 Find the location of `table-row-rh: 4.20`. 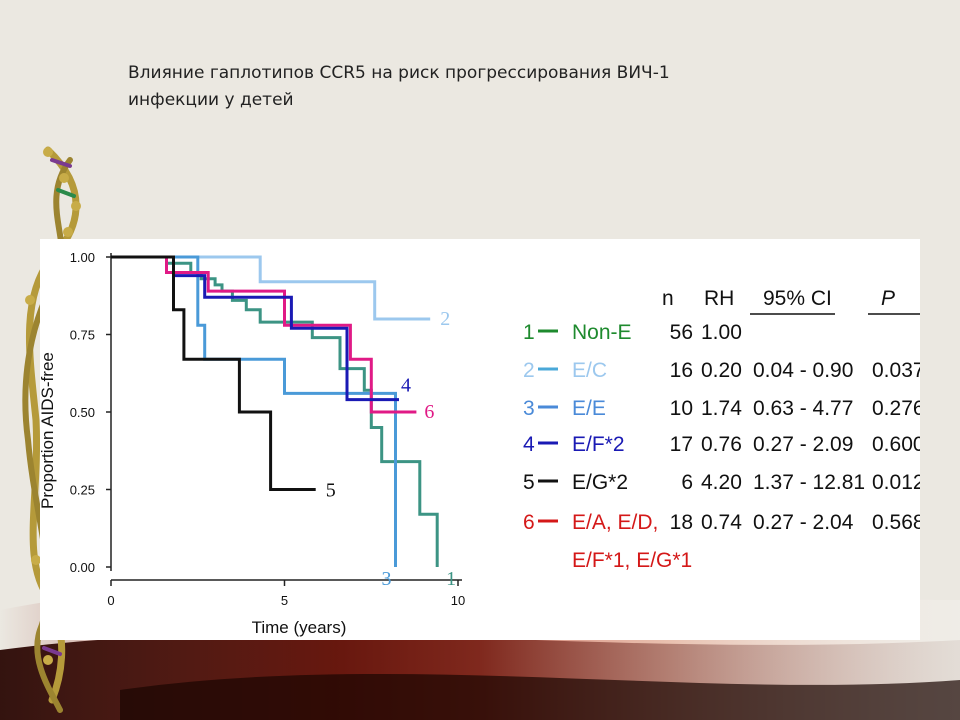

table-row-rh: 4.20 is located at coordinates (721, 482).